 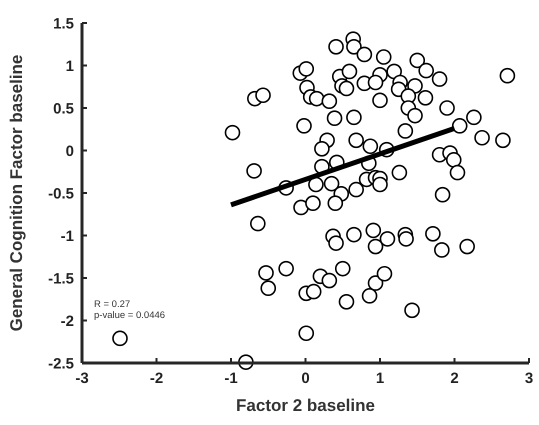 What do you see at coordinates (130, 315) in the screenshot?
I see `annotation: p-value = 0.0446` at bounding box center [130, 315].